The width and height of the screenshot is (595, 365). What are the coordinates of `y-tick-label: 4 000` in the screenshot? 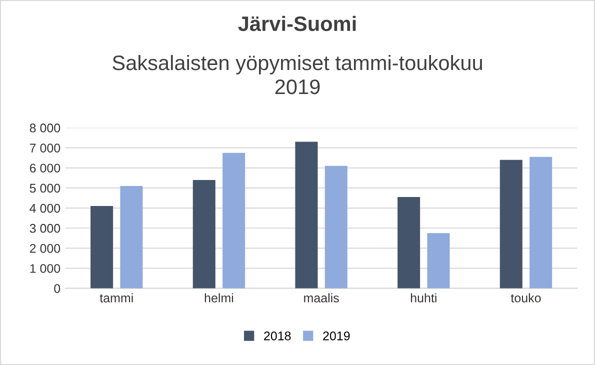 It's located at (45, 208).